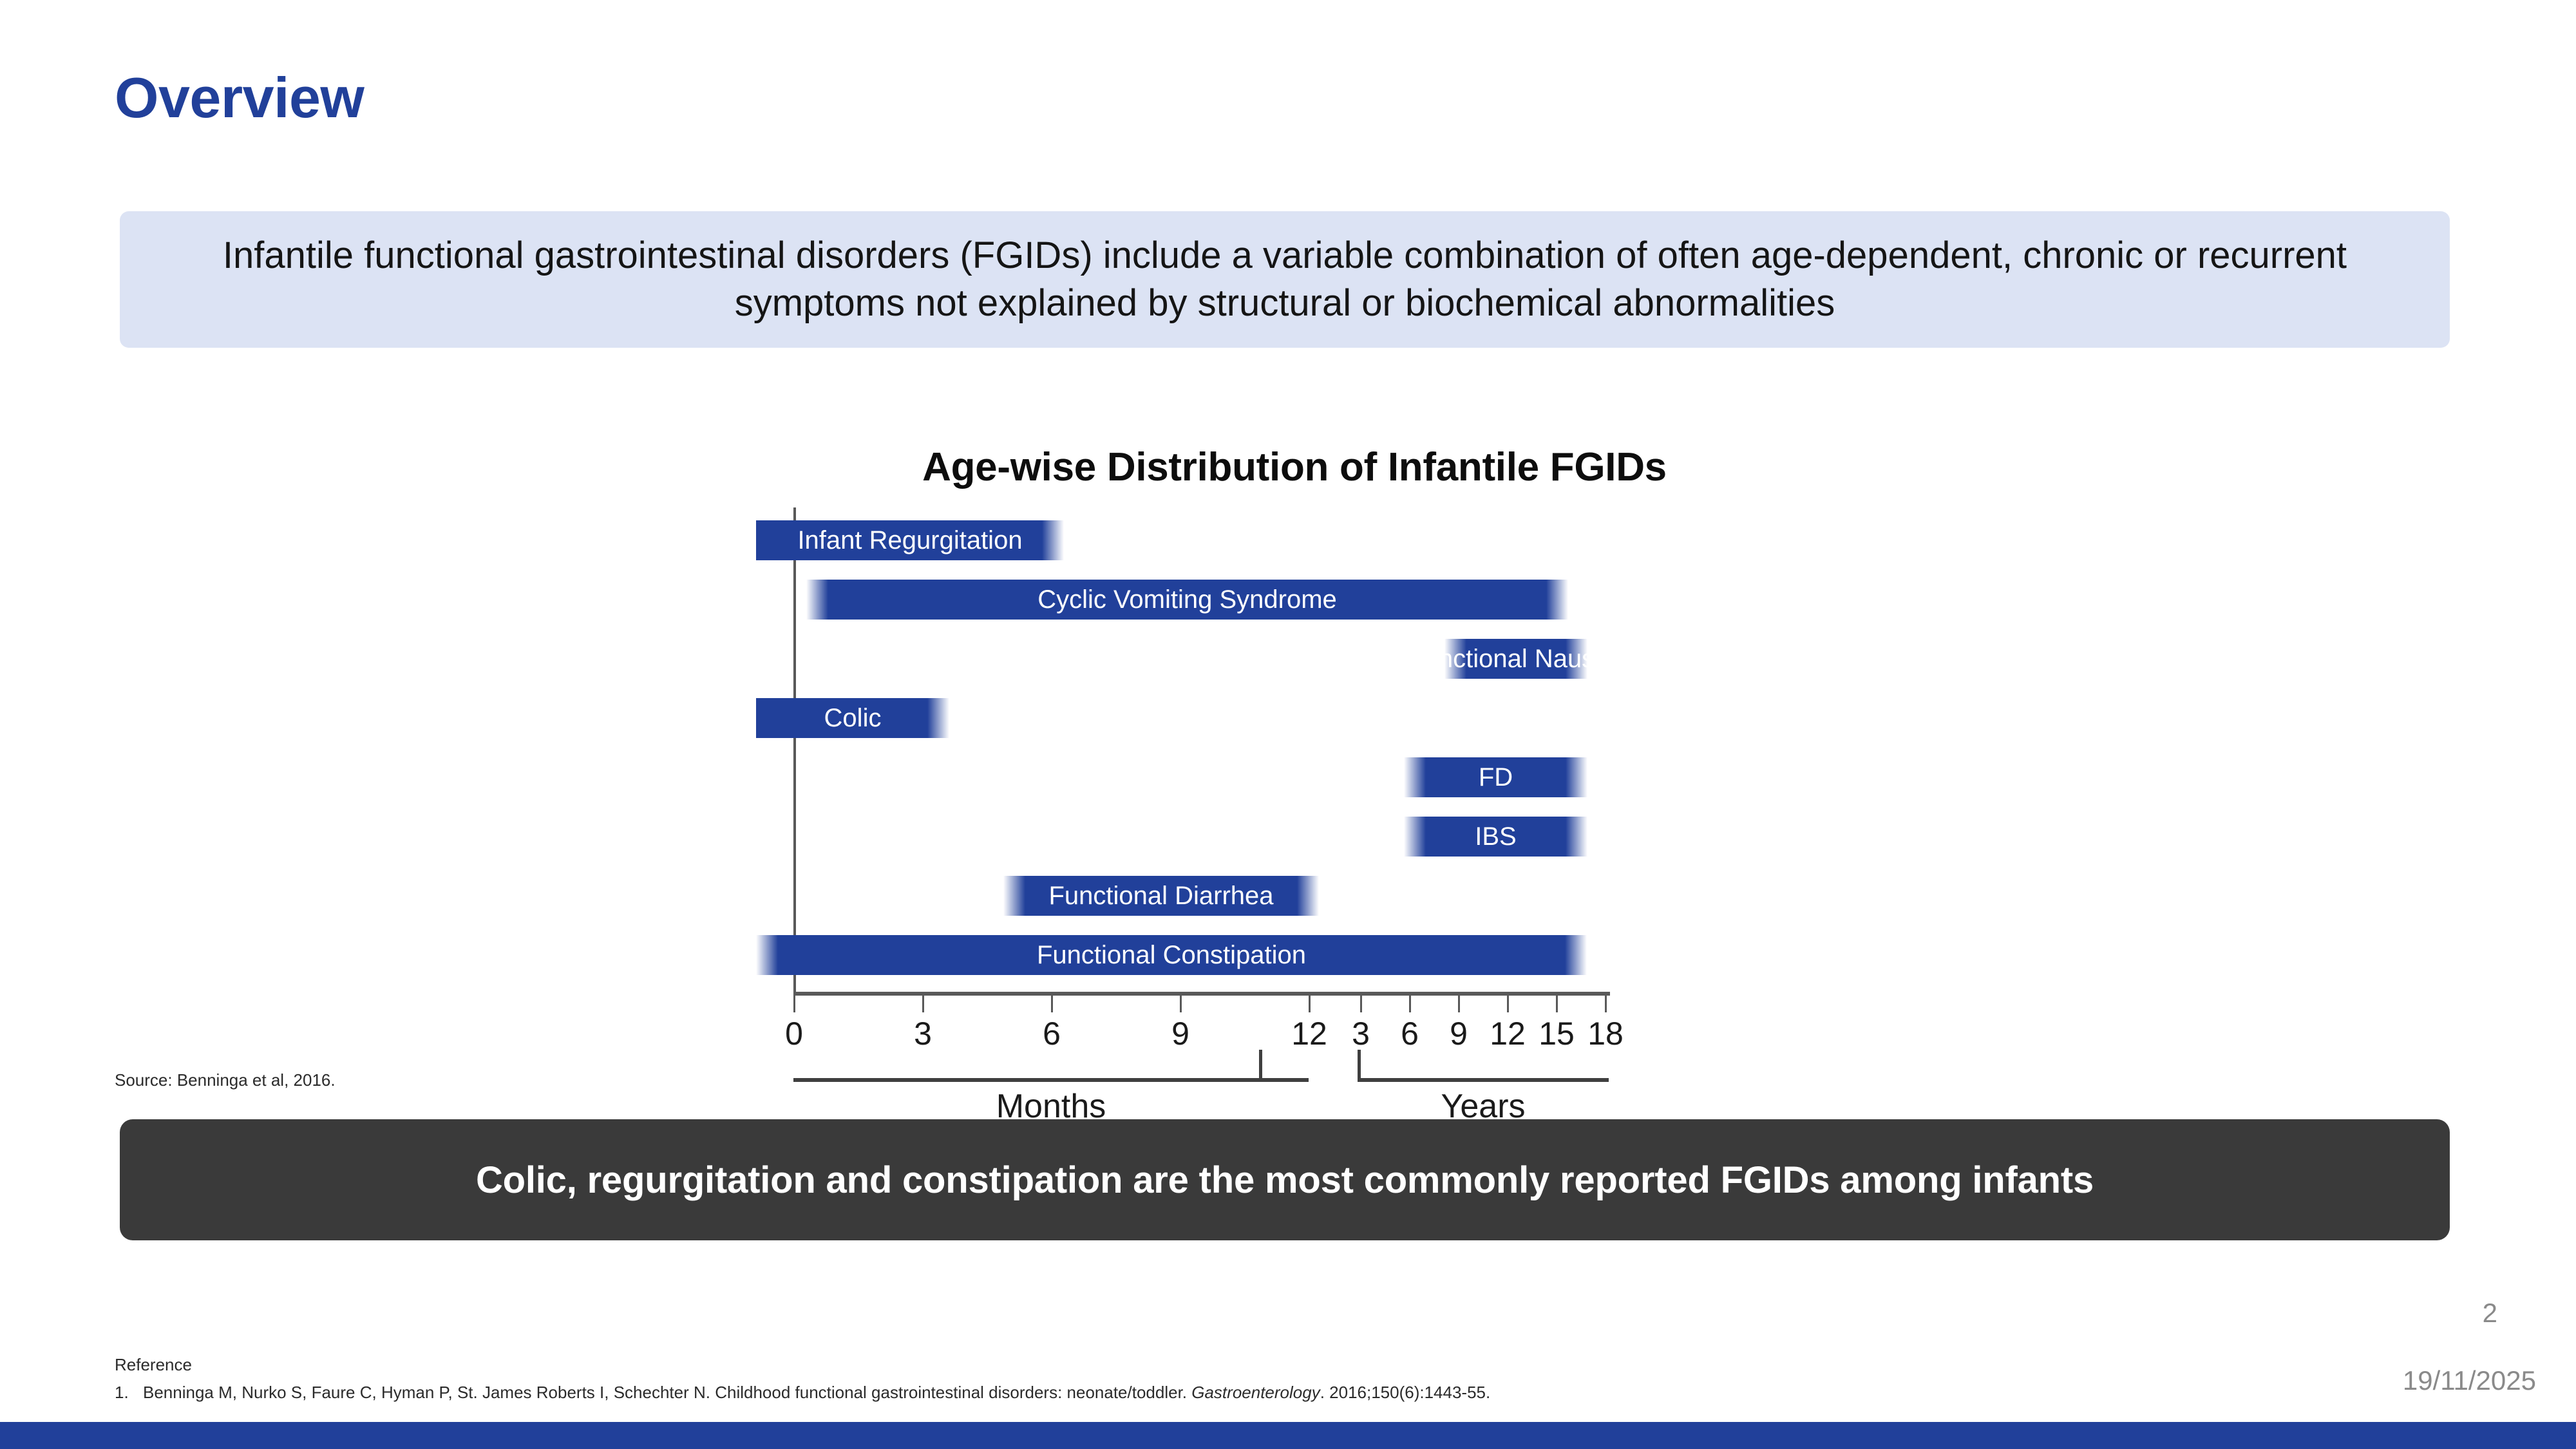 This screenshot has height=1449, width=2576. I want to click on x-axis-tick-label: 15, so click(1557, 1034).